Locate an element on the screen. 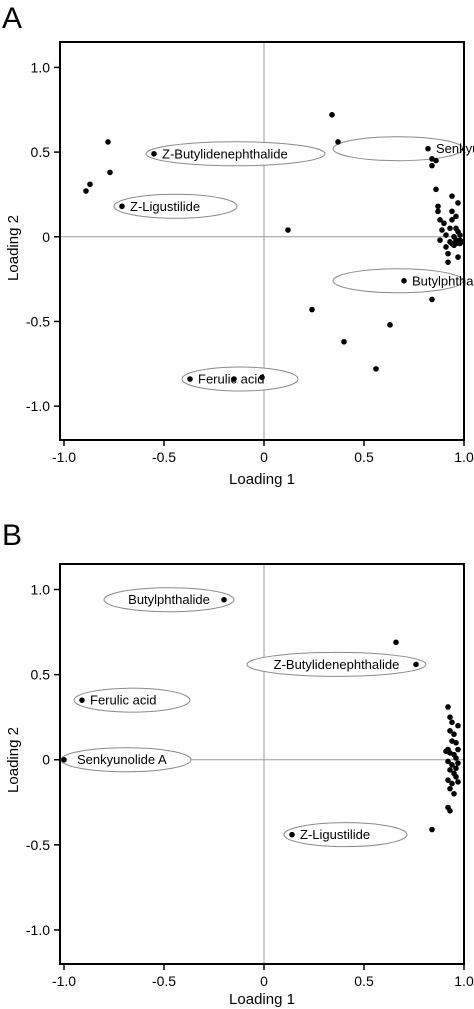 The width and height of the screenshot is (474, 1009). y-tick-label: 1.0 is located at coordinates (41, 67).